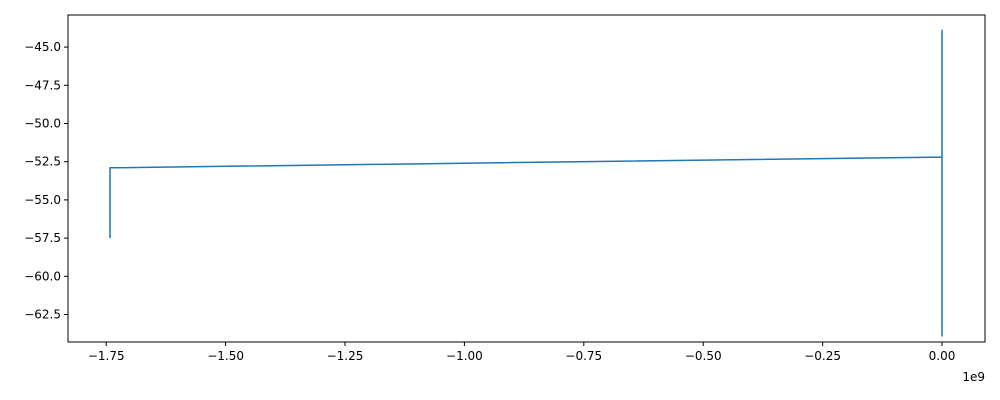  Describe the element at coordinates (42, 238) in the screenshot. I see `y-tick-label: −57.5` at that location.